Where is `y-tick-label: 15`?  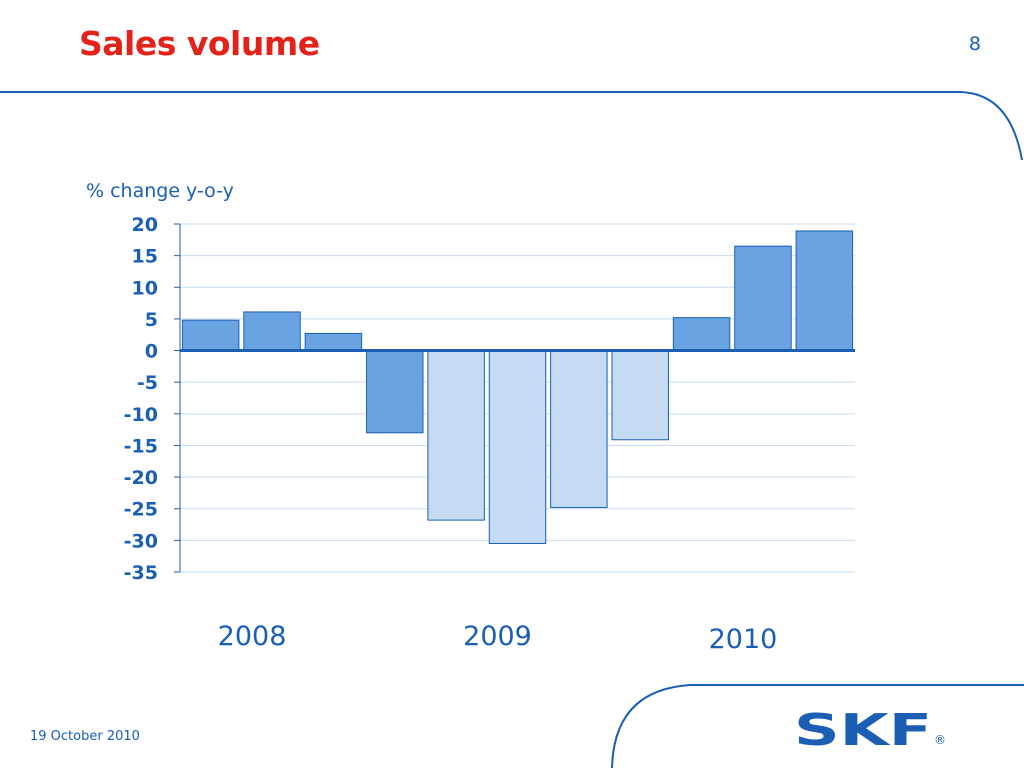
y-tick-label: 15 is located at coordinates (145, 257).